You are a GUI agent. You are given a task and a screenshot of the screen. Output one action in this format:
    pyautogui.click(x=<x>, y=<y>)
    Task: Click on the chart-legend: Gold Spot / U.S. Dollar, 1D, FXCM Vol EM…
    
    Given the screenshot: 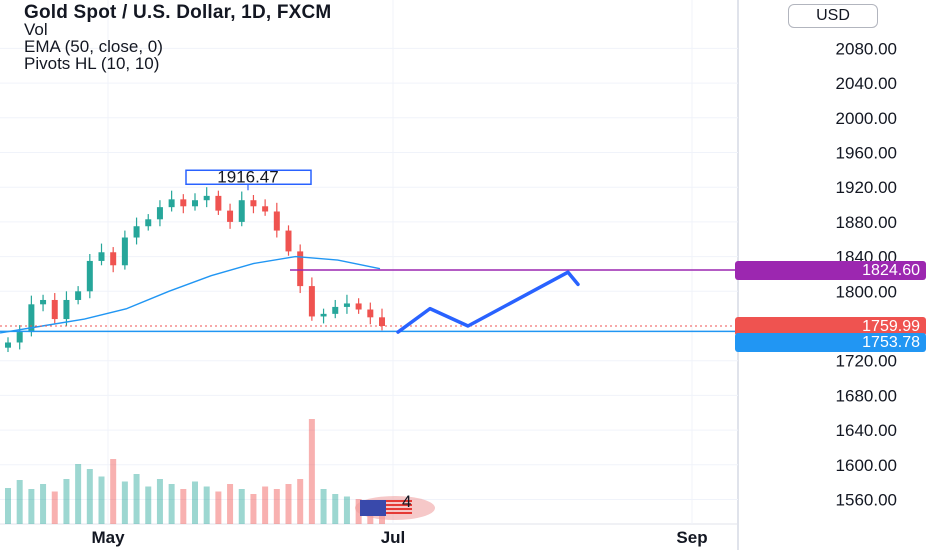 What is the action you would take?
    pyautogui.click(x=178, y=37)
    